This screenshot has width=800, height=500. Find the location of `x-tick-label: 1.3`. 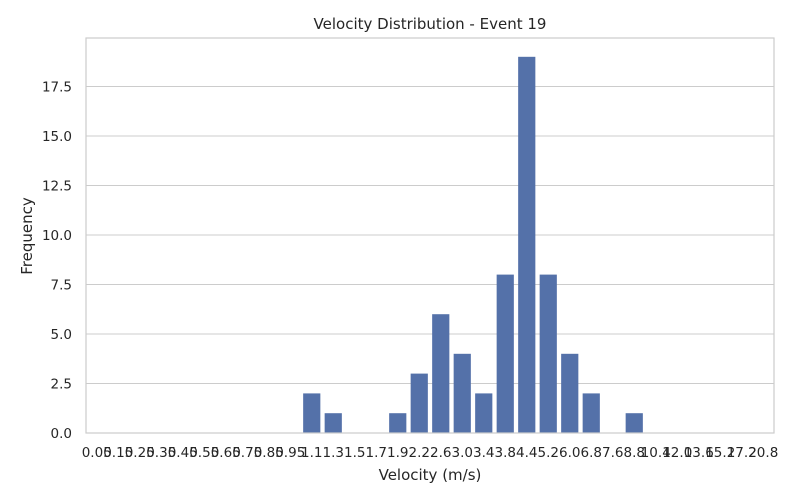

x-tick-label: 1.3 is located at coordinates (333, 453).